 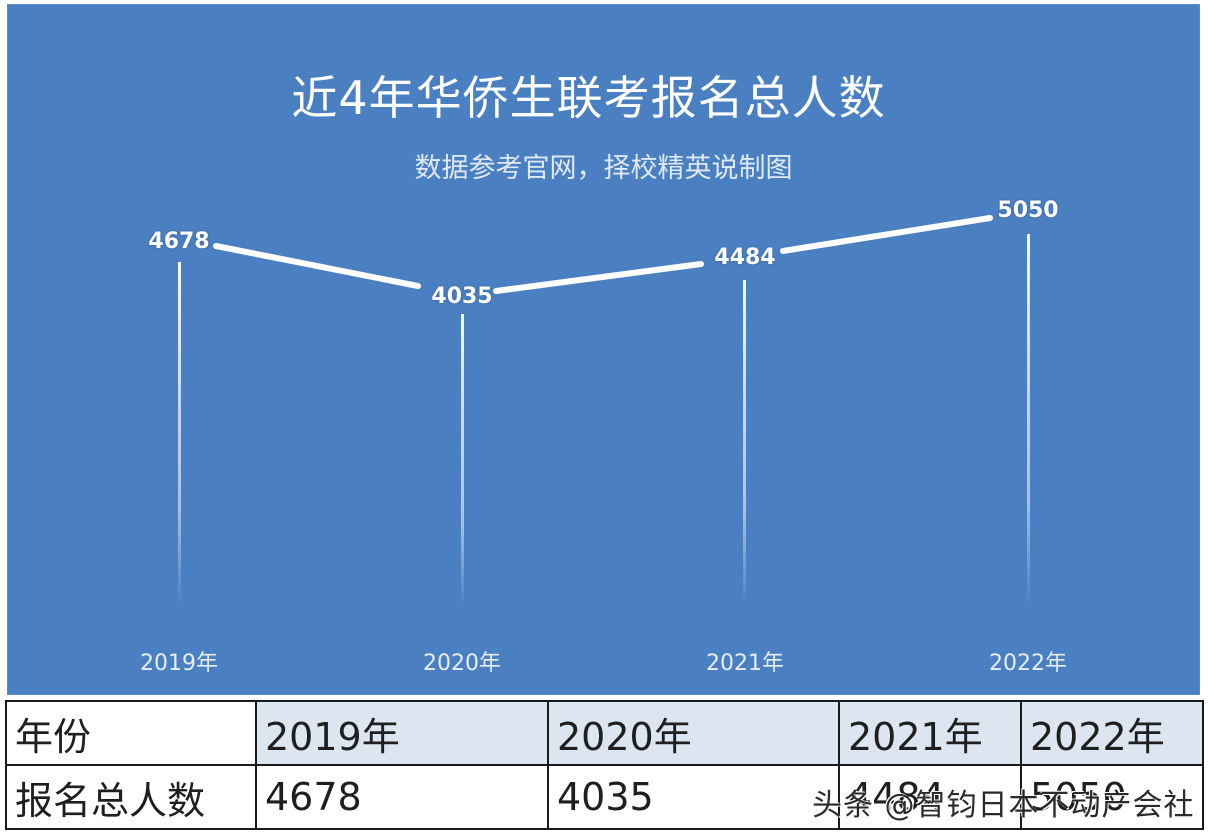 What do you see at coordinates (745, 257) in the screenshot?
I see `data-label-2021: 4484` at bounding box center [745, 257].